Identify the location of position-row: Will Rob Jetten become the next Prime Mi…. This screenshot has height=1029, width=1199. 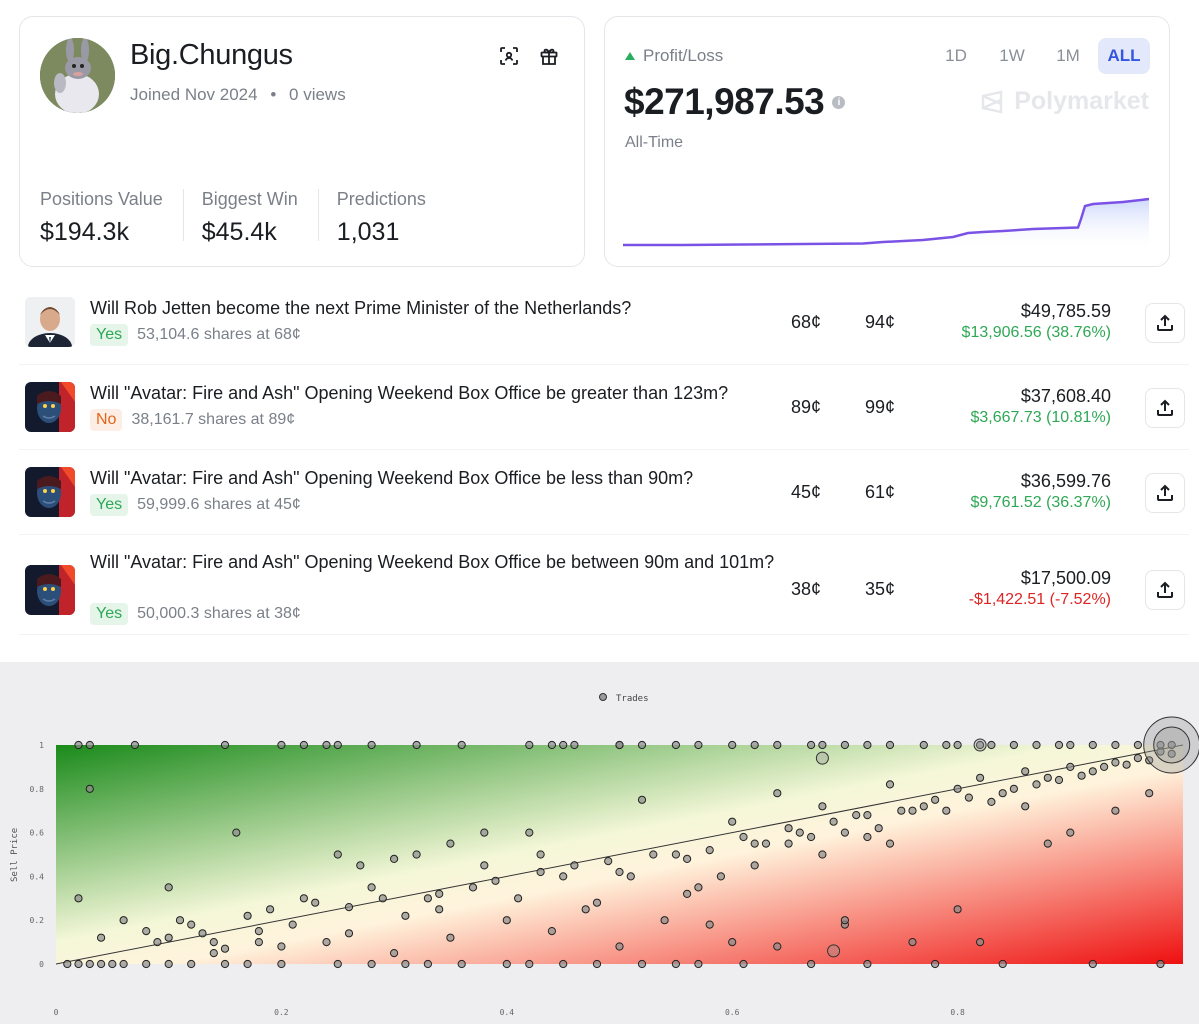
(604, 322).